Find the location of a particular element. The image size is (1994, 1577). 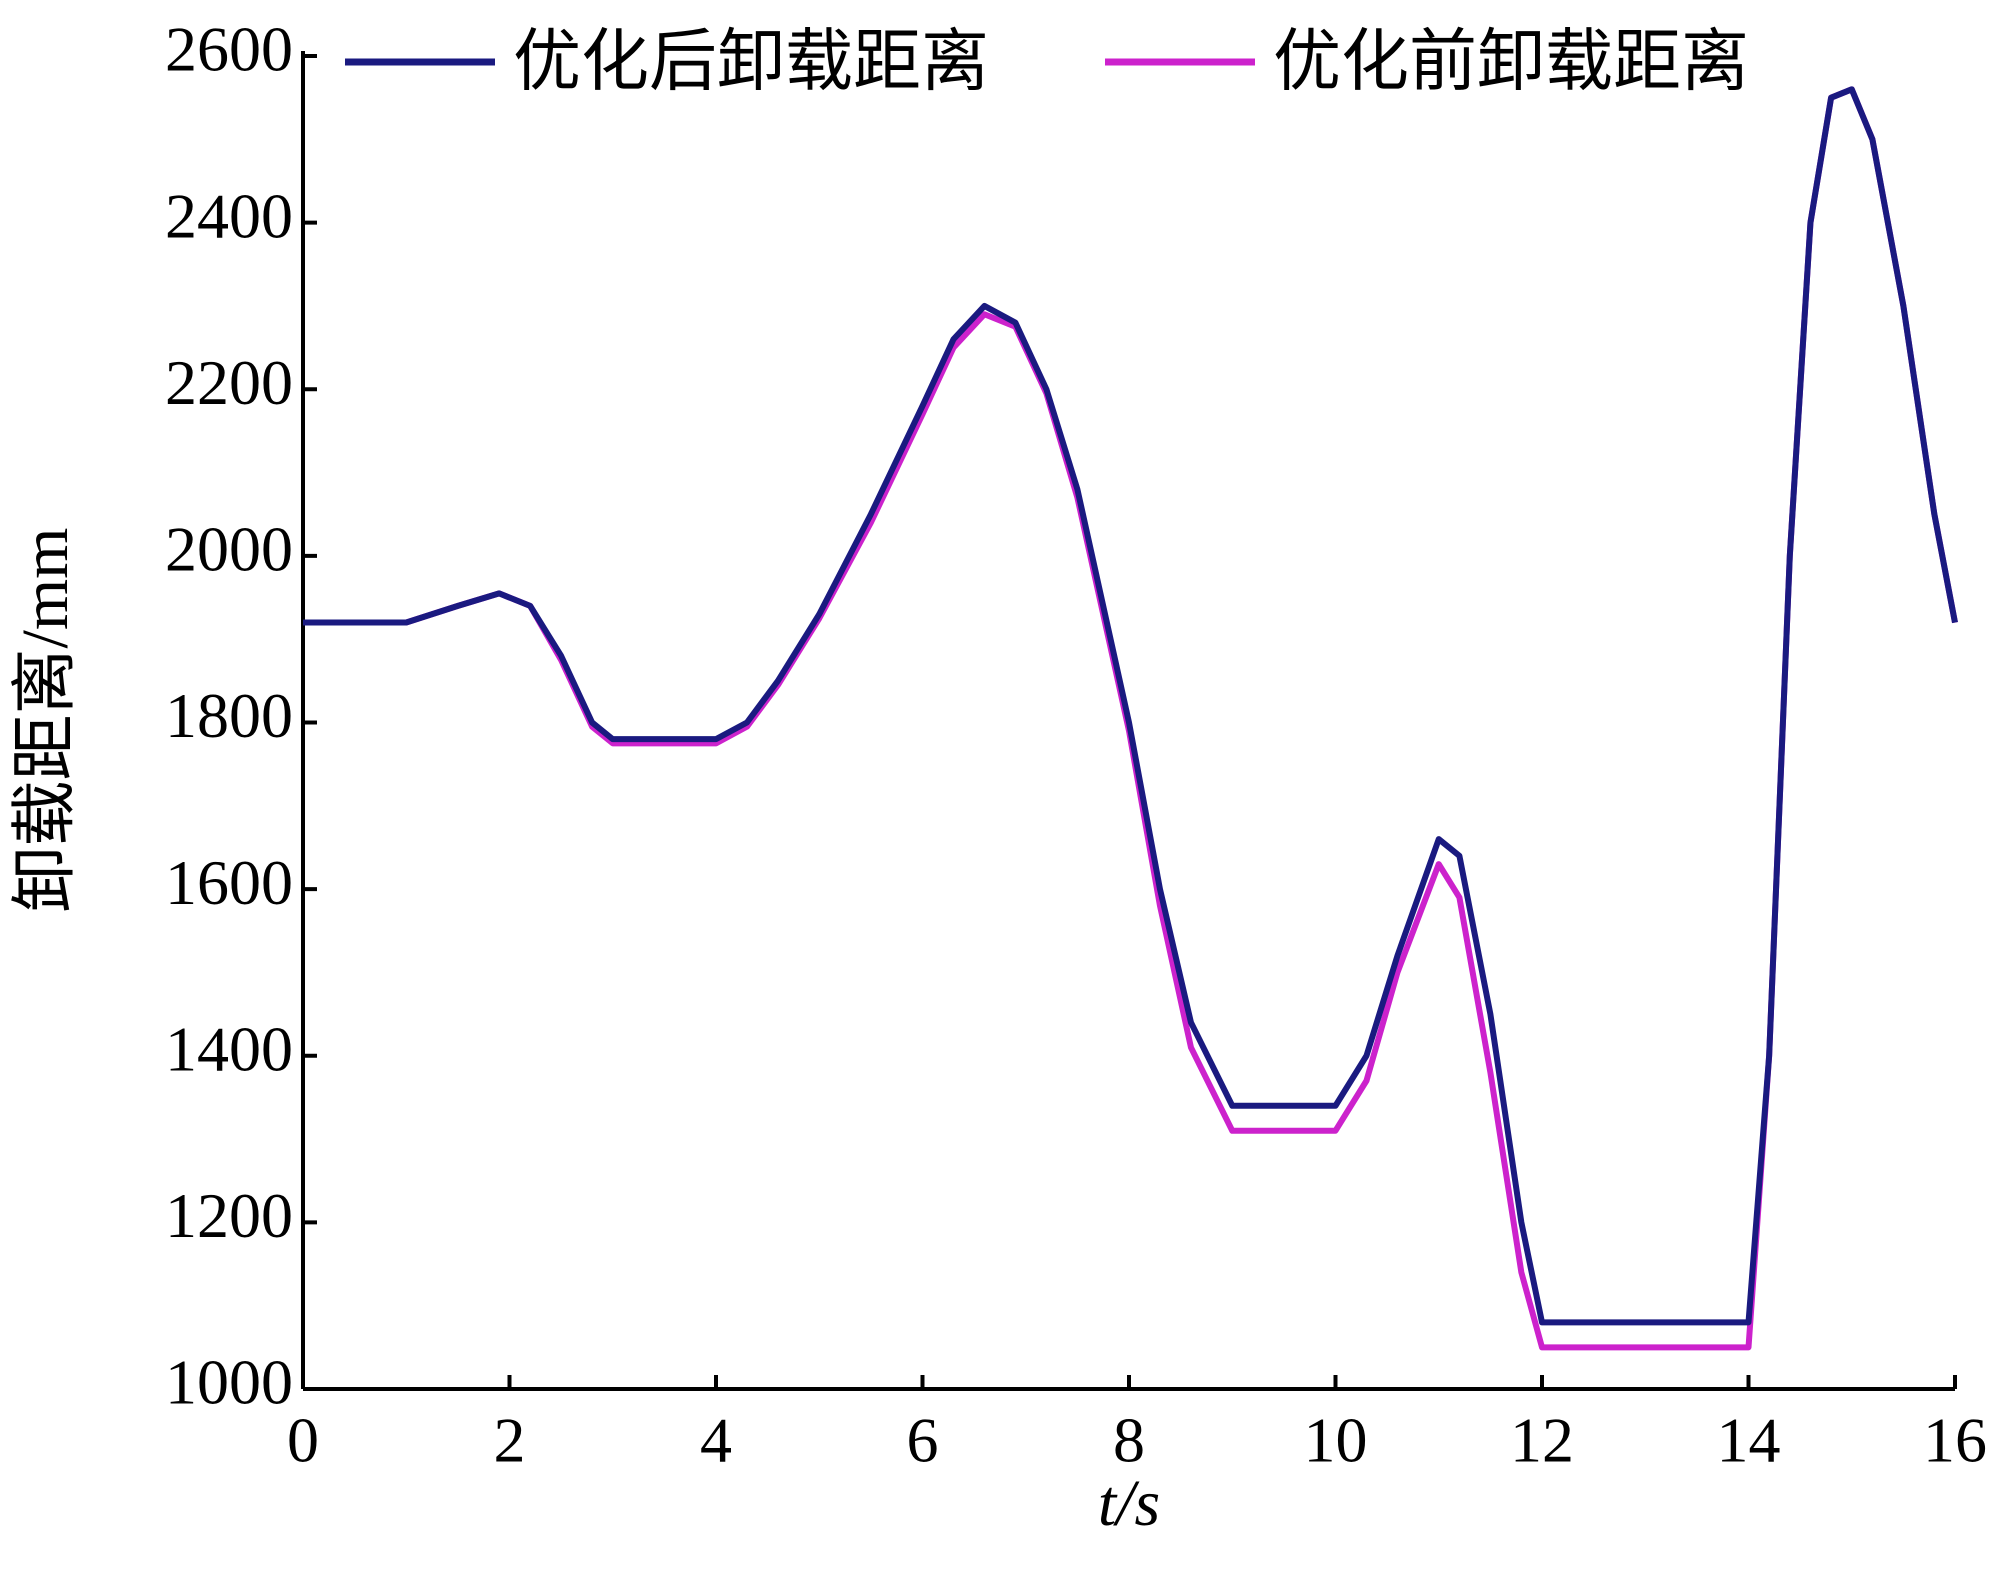

y-tick-label: 2000 is located at coordinates (229, 549).